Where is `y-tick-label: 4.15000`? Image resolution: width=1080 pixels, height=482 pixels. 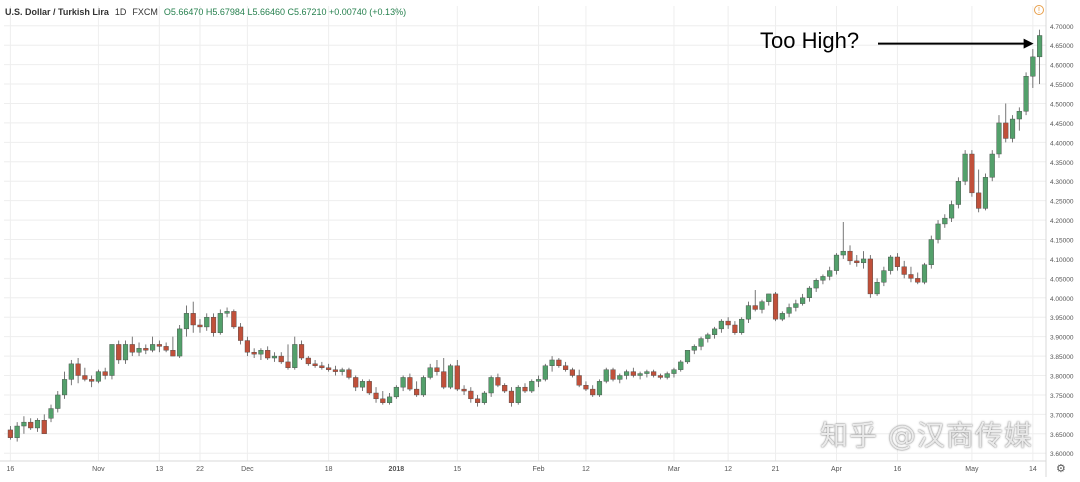 y-tick-label: 4.15000 is located at coordinates (1062, 241).